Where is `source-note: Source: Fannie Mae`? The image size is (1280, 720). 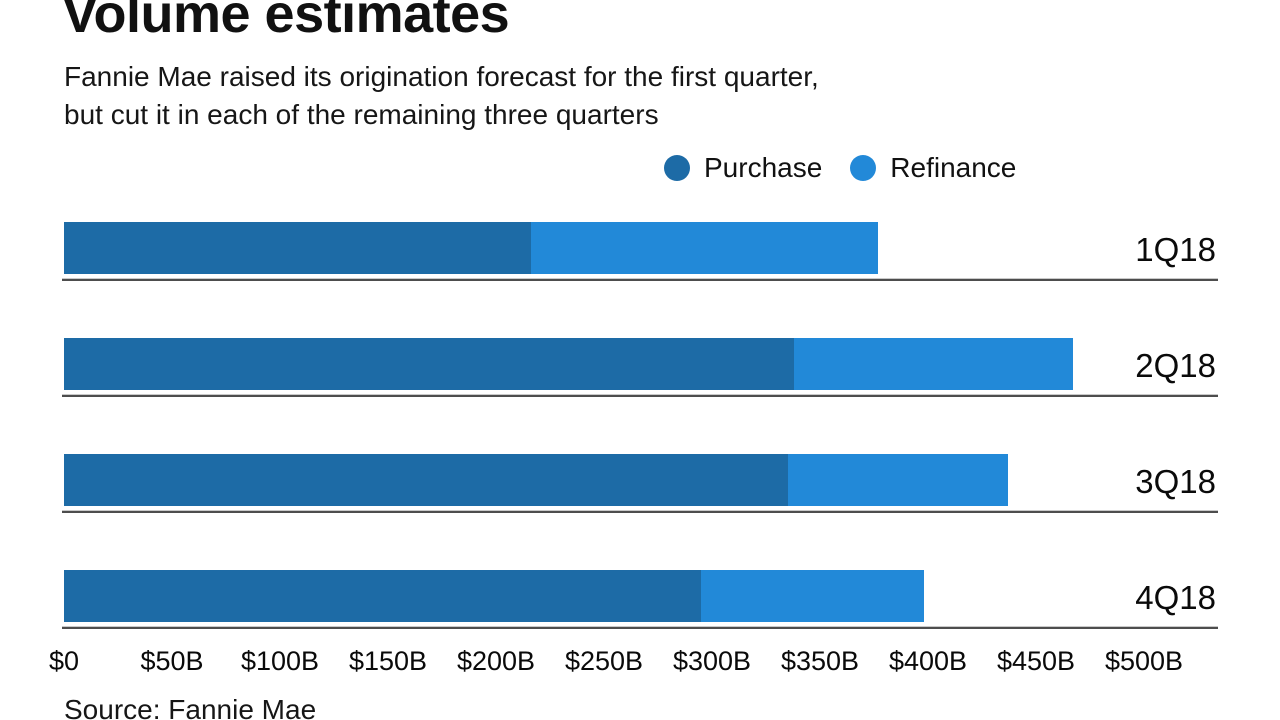
source-note: Source: Fannie Mae is located at coordinates (190, 707).